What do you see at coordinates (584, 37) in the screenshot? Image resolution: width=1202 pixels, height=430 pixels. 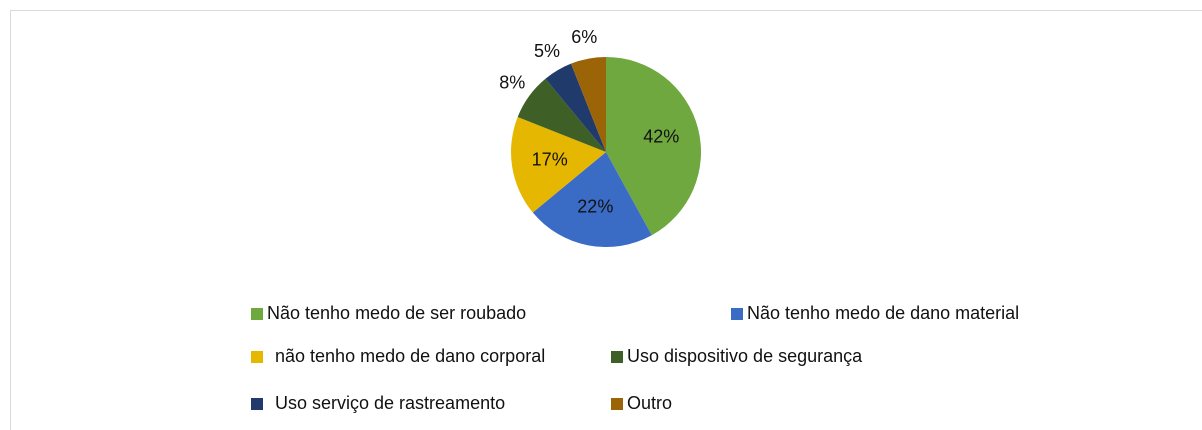 I see `data-label: 6%` at bounding box center [584, 37].